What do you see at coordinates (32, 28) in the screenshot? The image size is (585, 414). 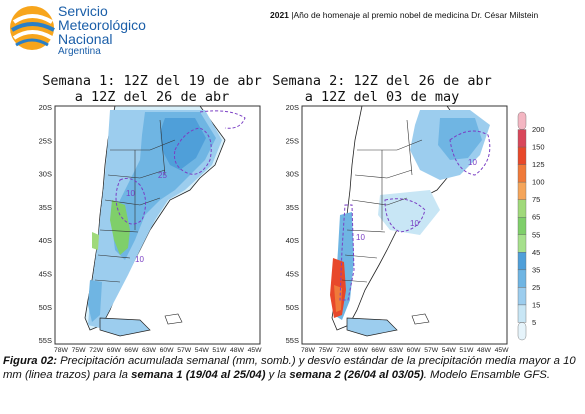 I see `smn-logo-mark` at bounding box center [32, 28].